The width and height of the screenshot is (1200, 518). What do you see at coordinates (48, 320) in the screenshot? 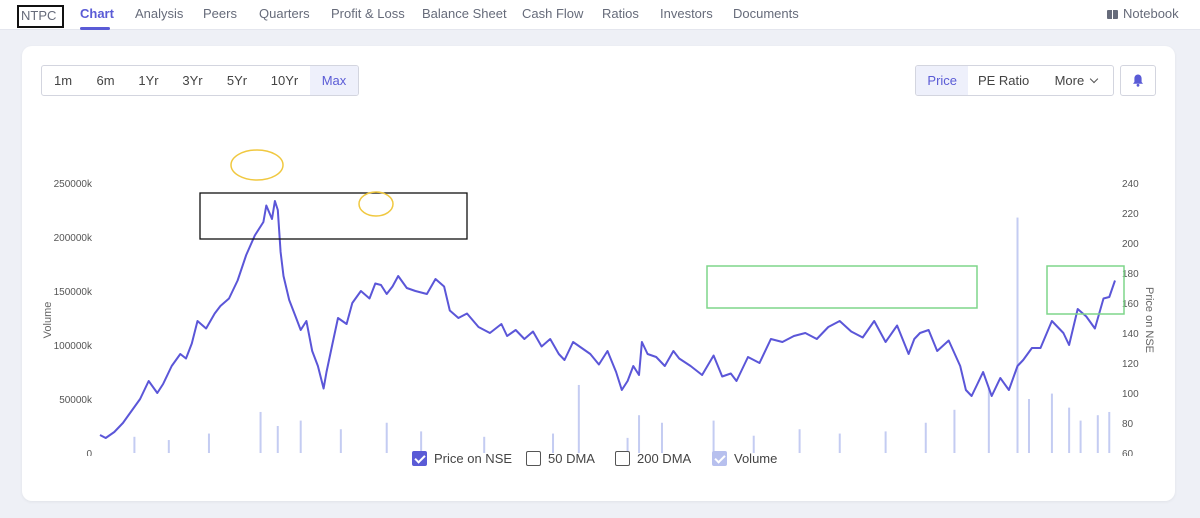
I see `left-axis-label: Volume` at bounding box center [48, 320].